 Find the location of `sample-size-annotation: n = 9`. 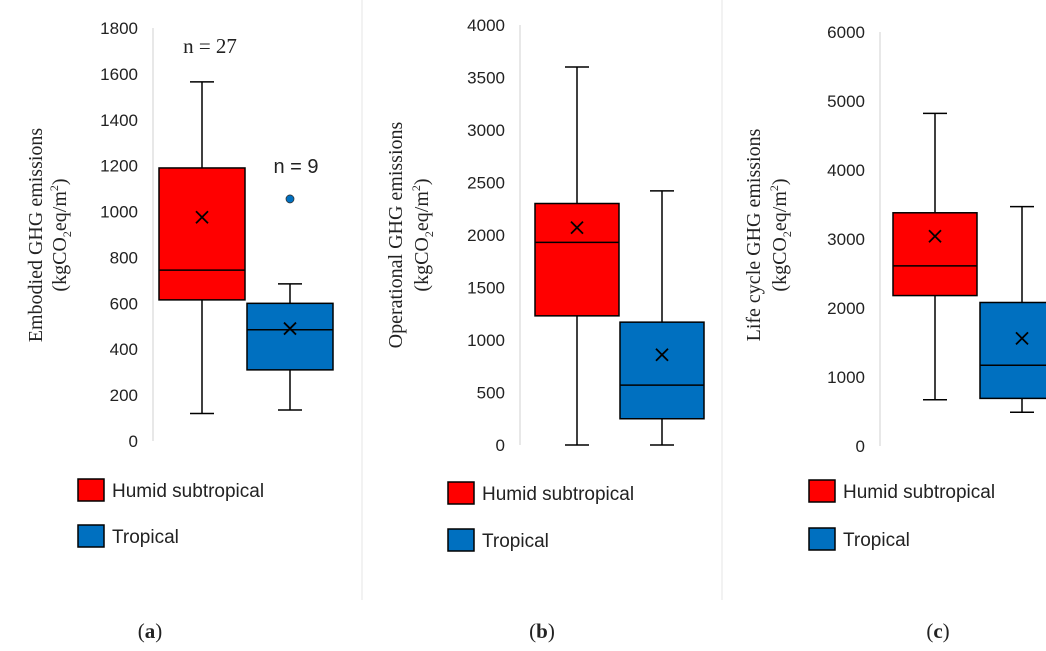

sample-size-annotation: n = 9 is located at coordinates (295, 167).